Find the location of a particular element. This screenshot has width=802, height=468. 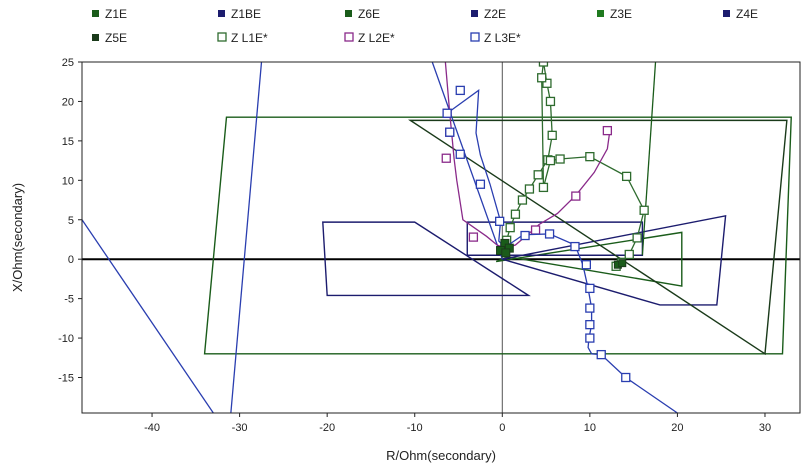

y-tick-label: 5 is located at coordinates (71, 221).